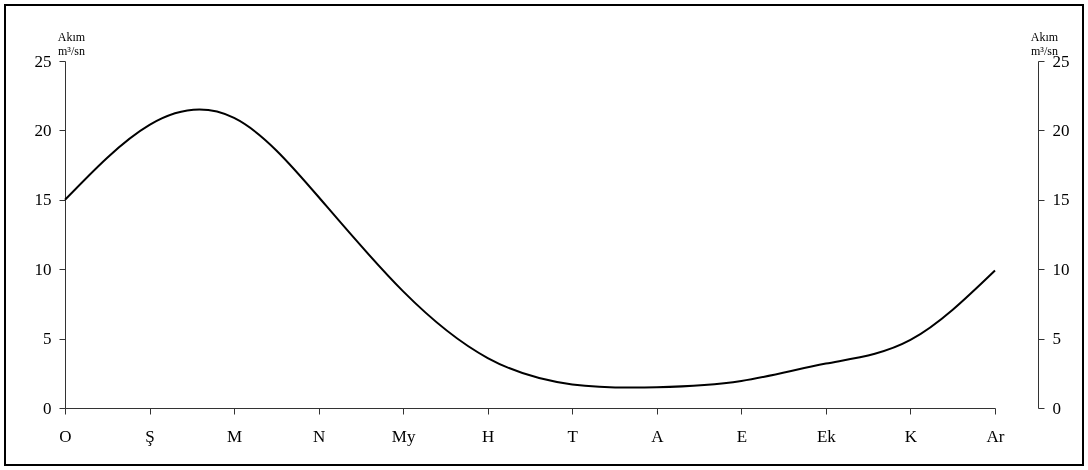 This screenshot has width=1088, height=470. Describe the element at coordinates (826, 436) in the screenshot. I see `x-tick-label: Ek` at that location.